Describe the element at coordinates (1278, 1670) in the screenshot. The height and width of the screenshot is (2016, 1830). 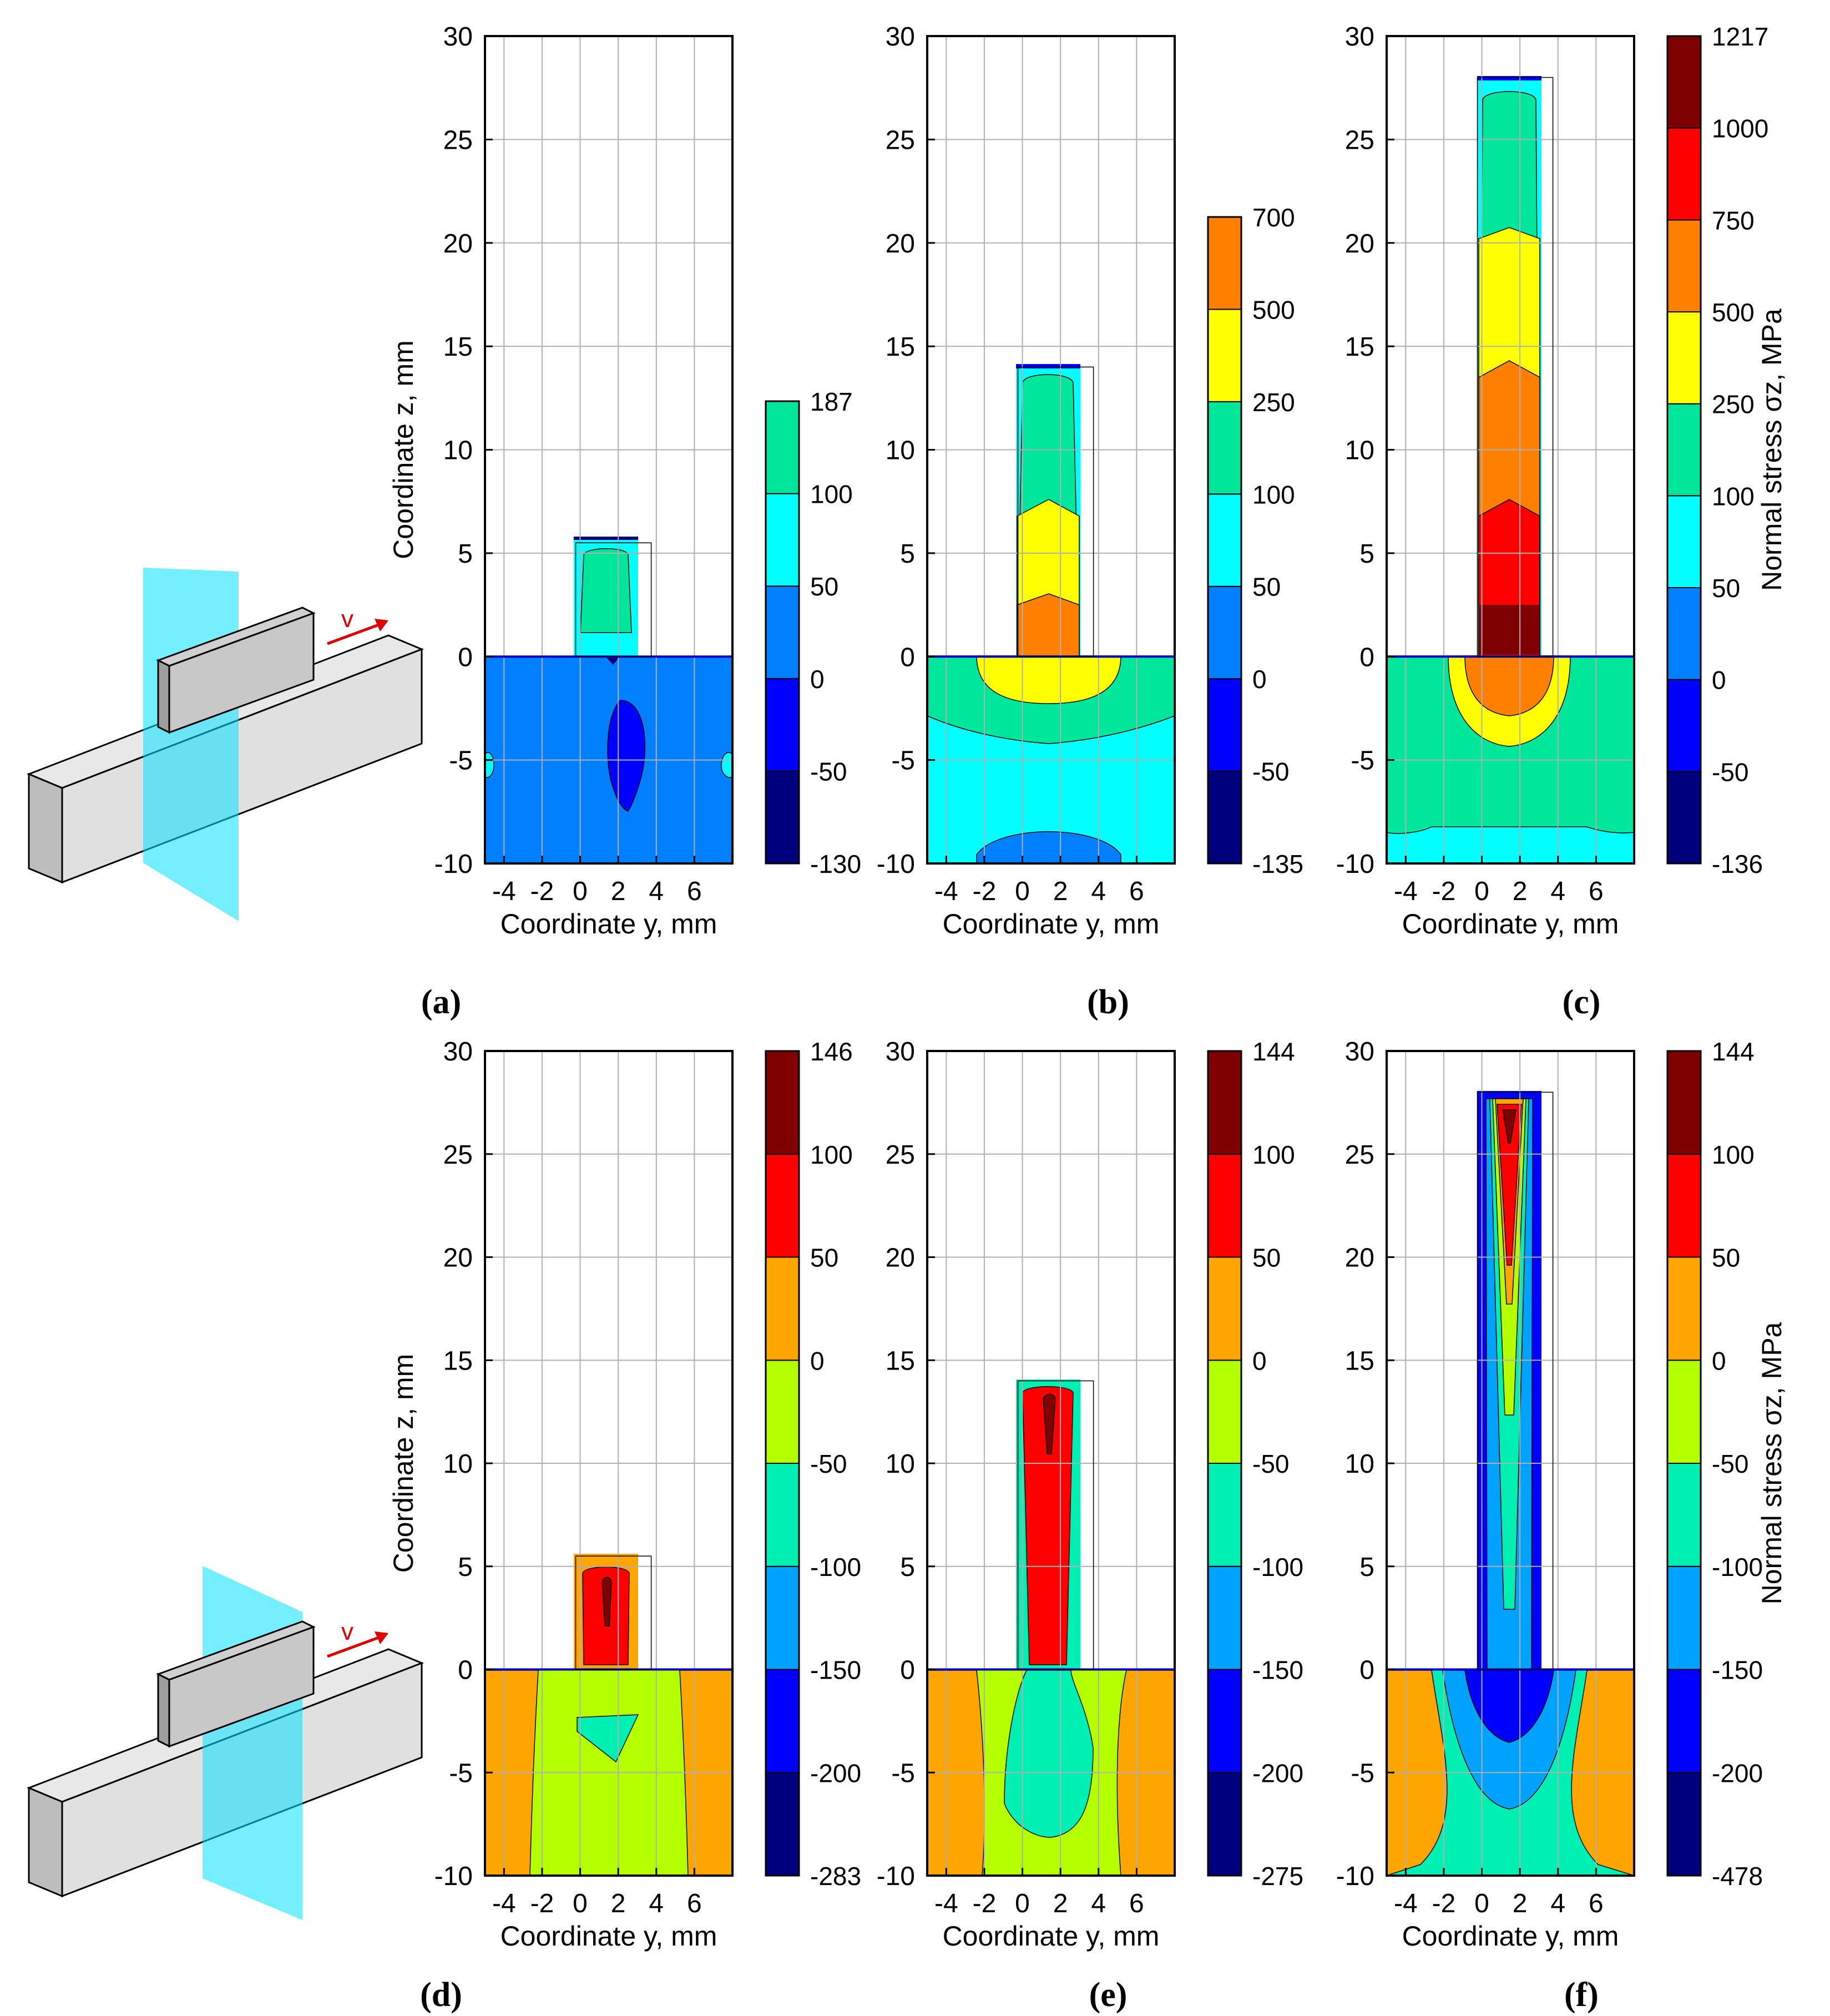
I see `colorbar-label: -150` at that location.